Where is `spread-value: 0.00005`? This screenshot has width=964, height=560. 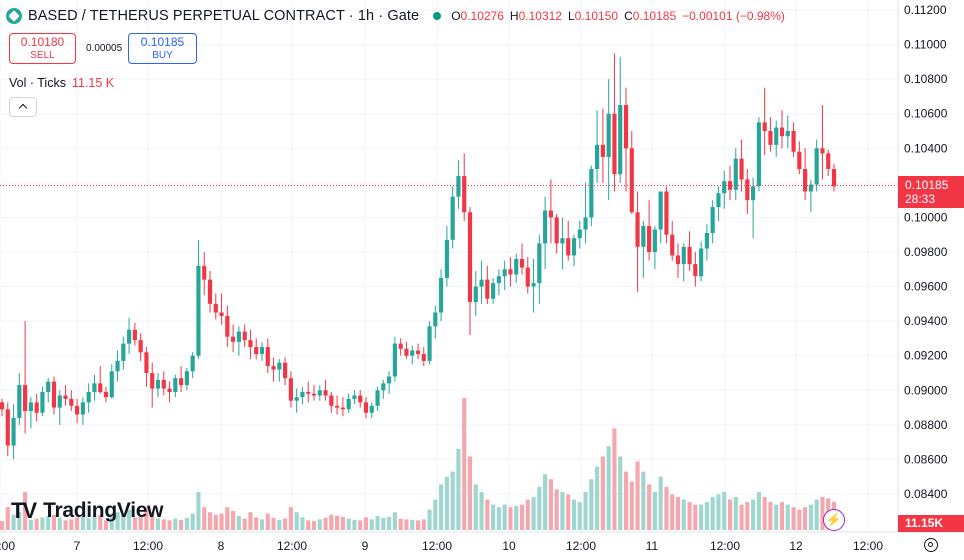 spread-value: 0.00005 is located at coordinates (104, 48).